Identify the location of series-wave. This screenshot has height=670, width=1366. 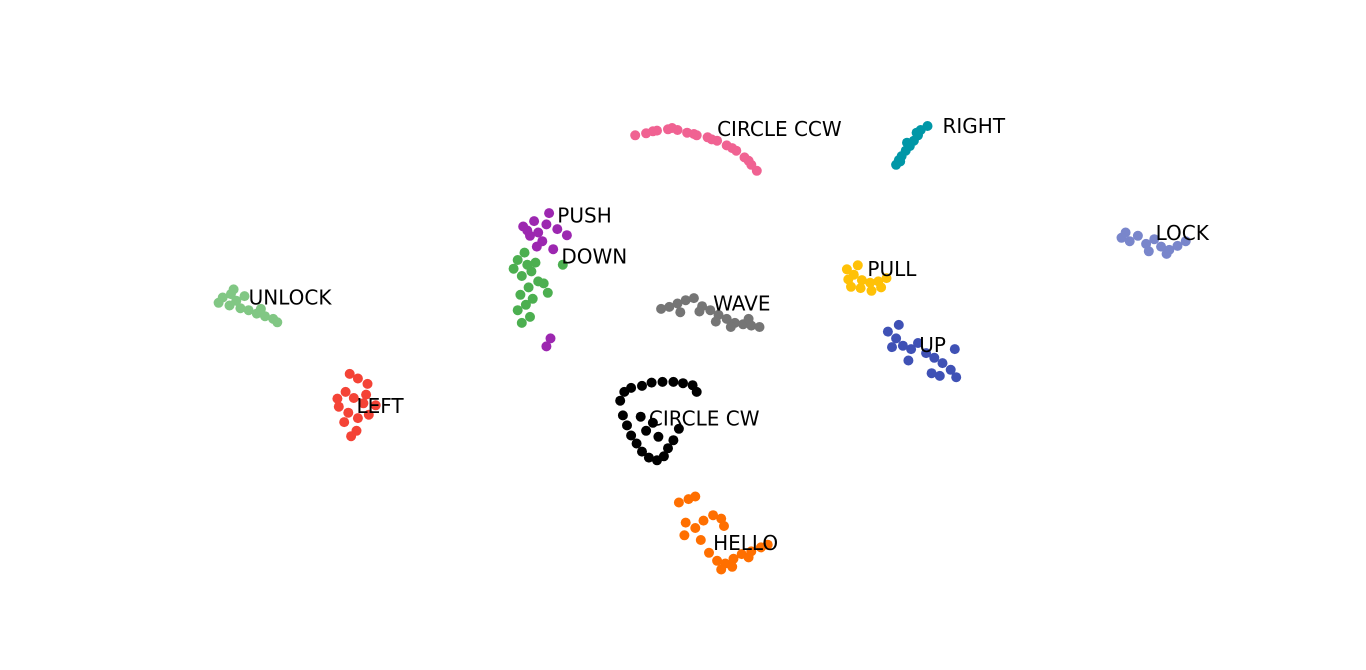
(710, 312).